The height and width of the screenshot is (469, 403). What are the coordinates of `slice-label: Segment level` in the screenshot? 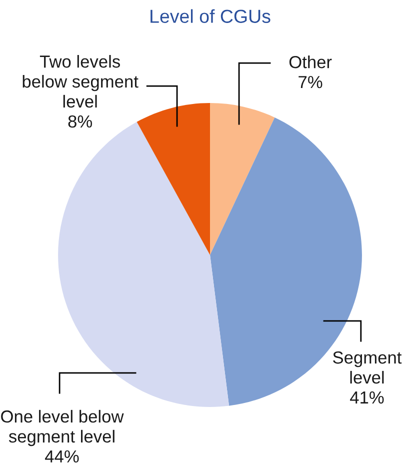 It's located at (367, 367).